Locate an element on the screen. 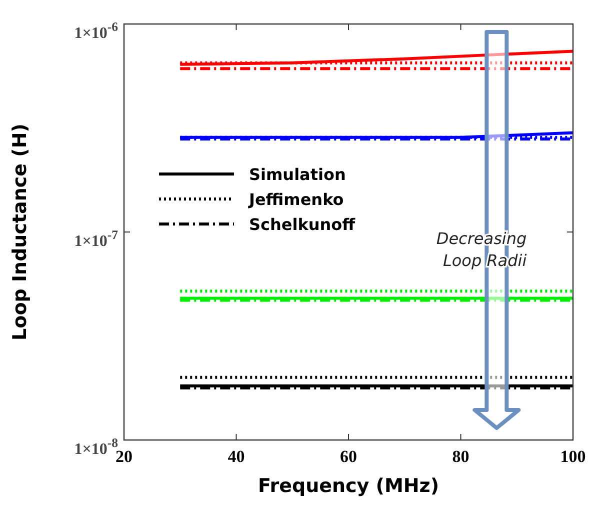  y-axis-title: Loop Inductance (H) is located at coordinates (20, 232).